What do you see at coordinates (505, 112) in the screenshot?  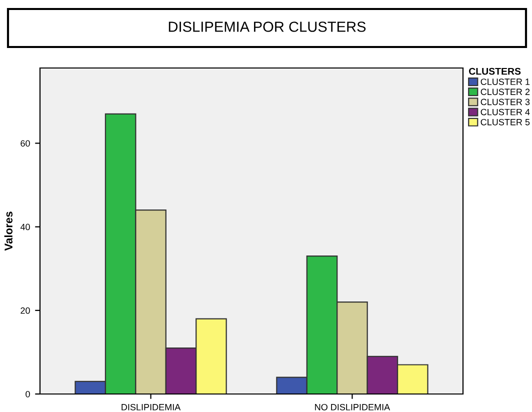 I see `legend-label: CLUSTER 4` at bounding box center [505, 112].